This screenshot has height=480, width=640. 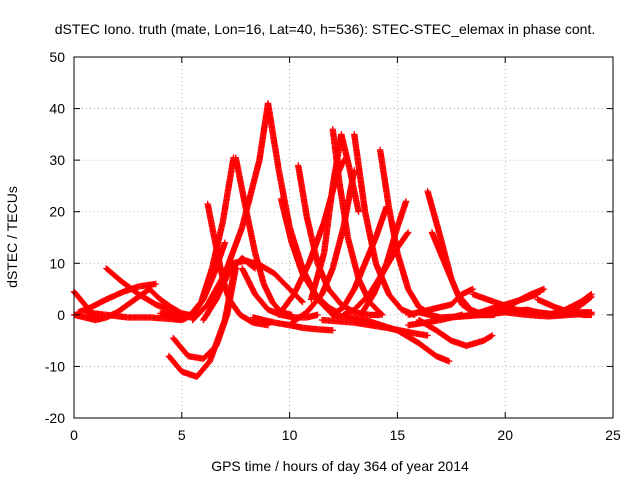 What do you see at coordinates (57, 263) in the screenshot?
I see `y-tick-label: 10` at bounding box center [57, 263].